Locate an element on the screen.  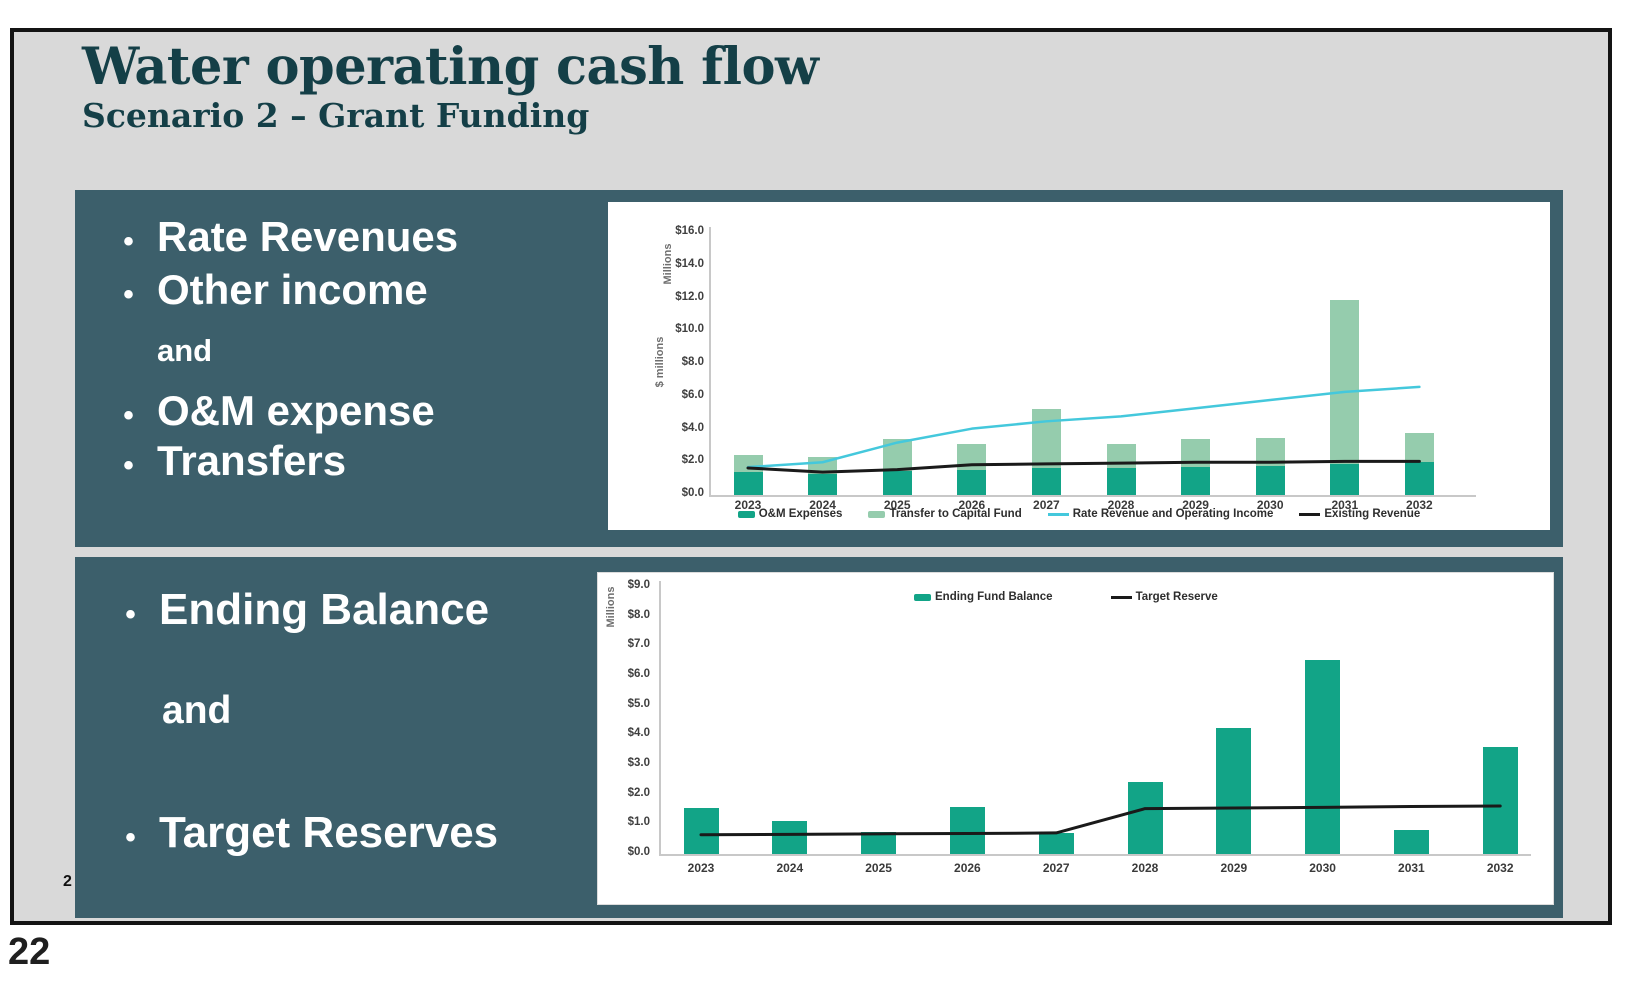
y-axis-tick-label: $7.0 is located at coordinates (638, 644).